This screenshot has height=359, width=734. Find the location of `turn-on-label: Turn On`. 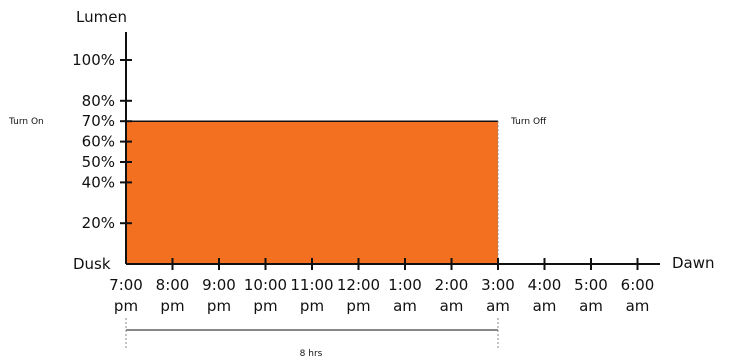

turn-on-label: Turn On is located at coordinates (26, 122).